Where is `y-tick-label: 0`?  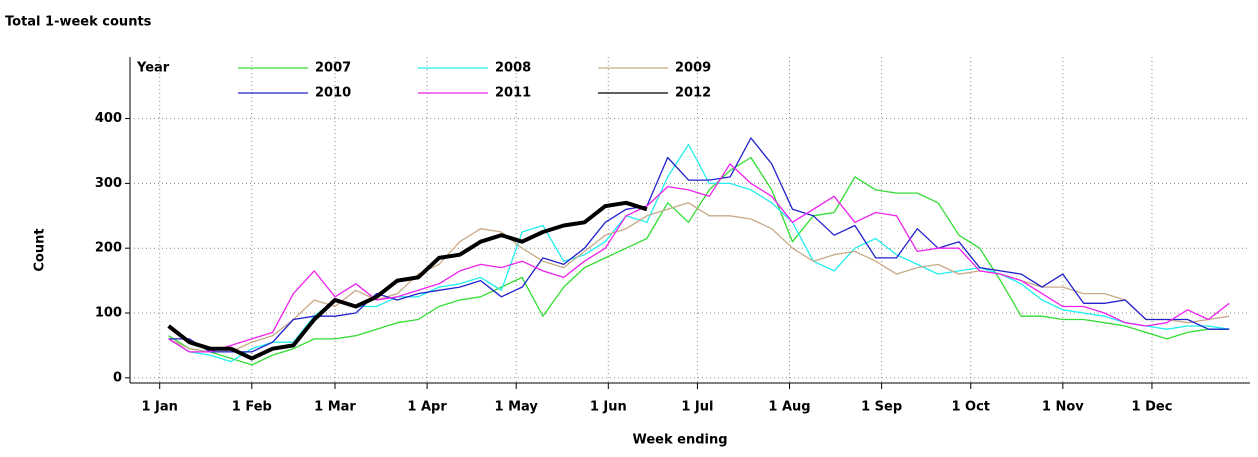
y-tick-label: 0 is located at coordinates (117, 377).